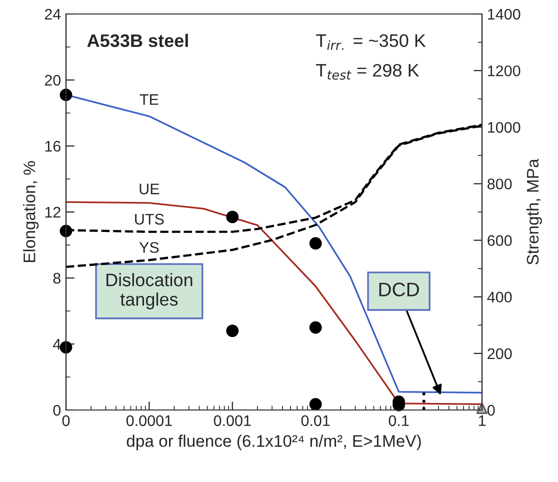 The height and width of the screenshot is (482, 558). What do you see at coordinates (499, 297) in the screenshot?
I see `y2-tick-label: 400` at bounding box center [499, 297].